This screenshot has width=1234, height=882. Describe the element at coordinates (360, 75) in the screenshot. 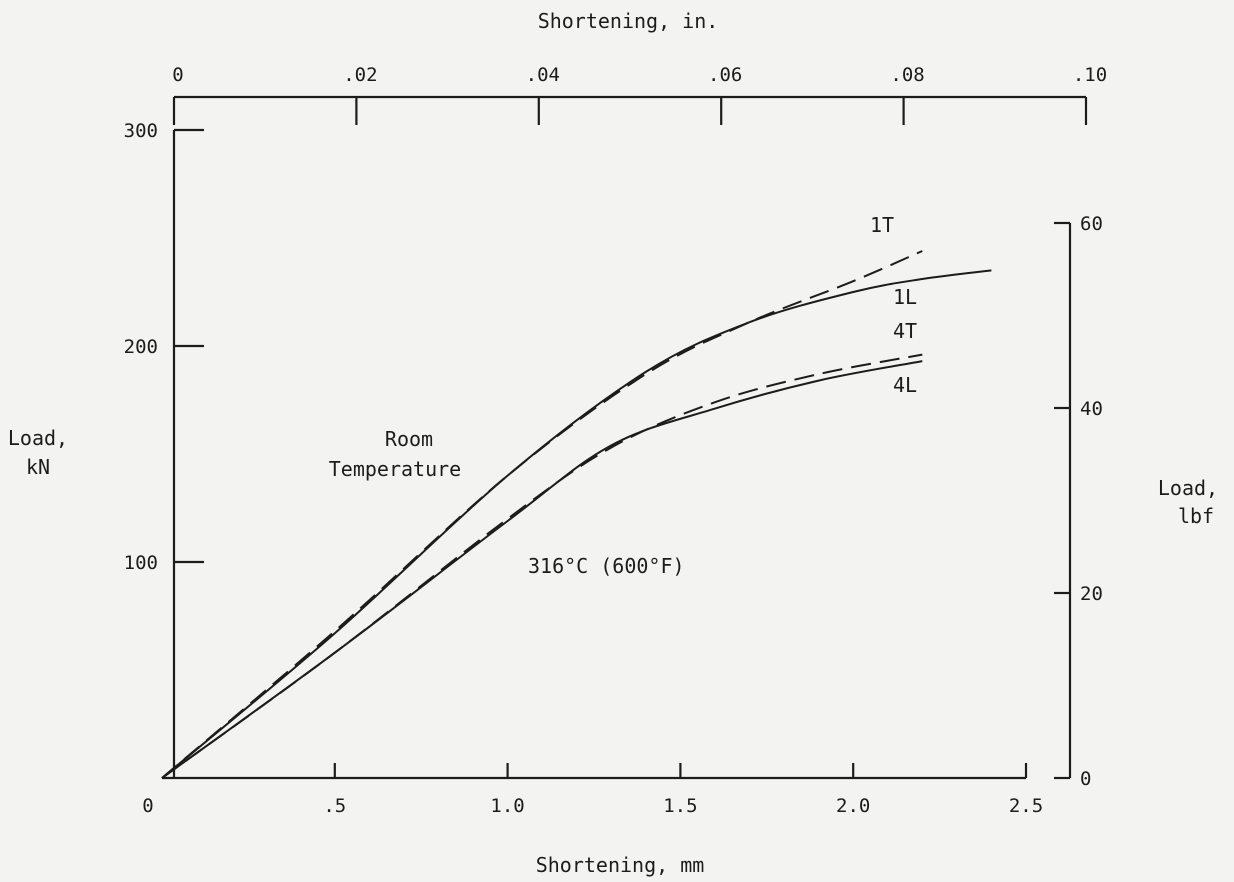

I see `top-x-tick-label: .02` at that location.